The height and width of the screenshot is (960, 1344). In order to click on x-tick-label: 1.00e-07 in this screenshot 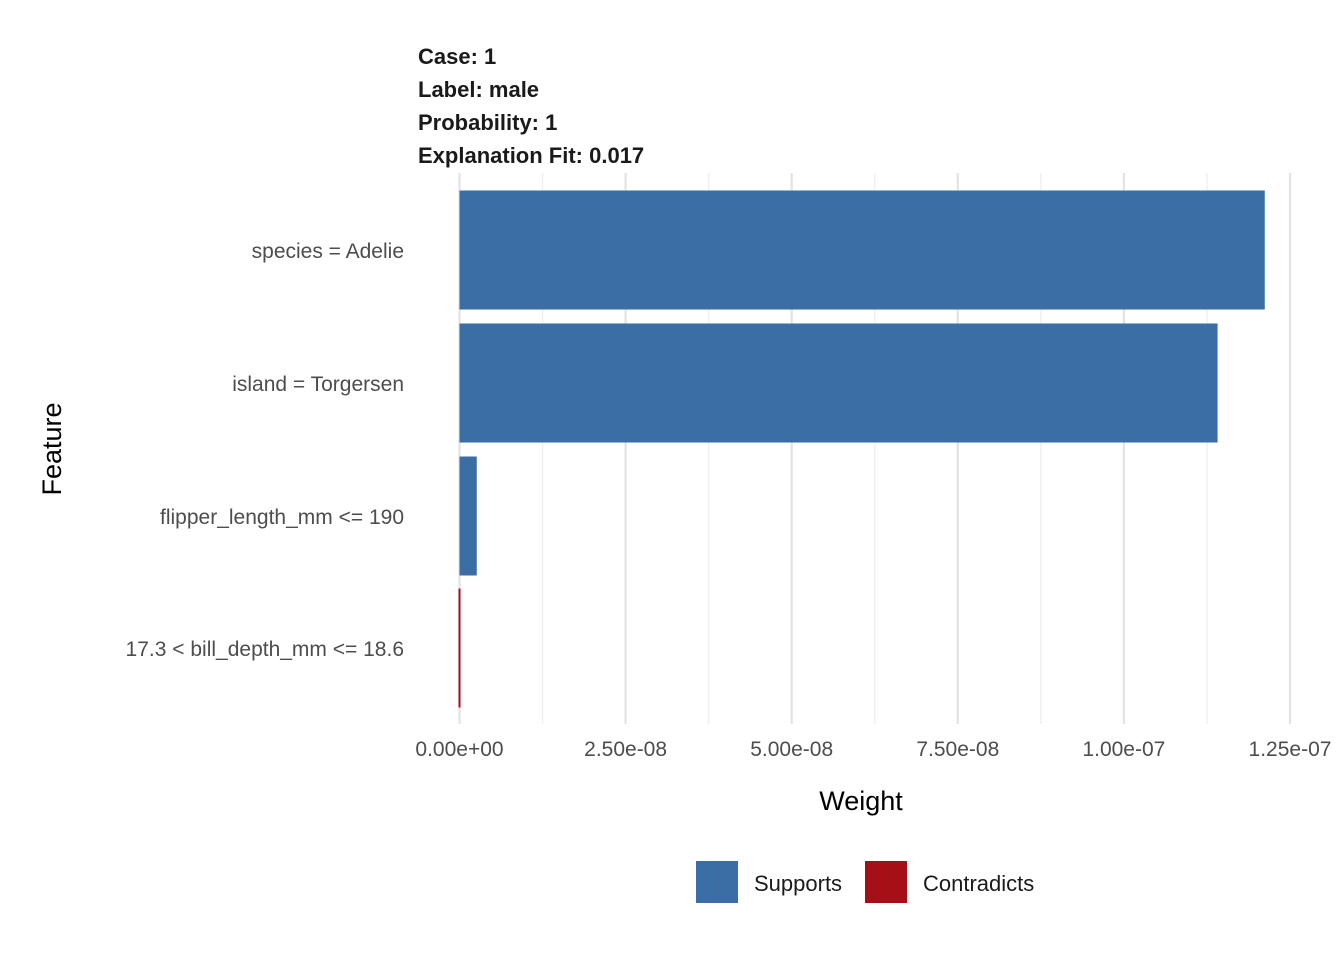, I will do `click(1123, 749)`.